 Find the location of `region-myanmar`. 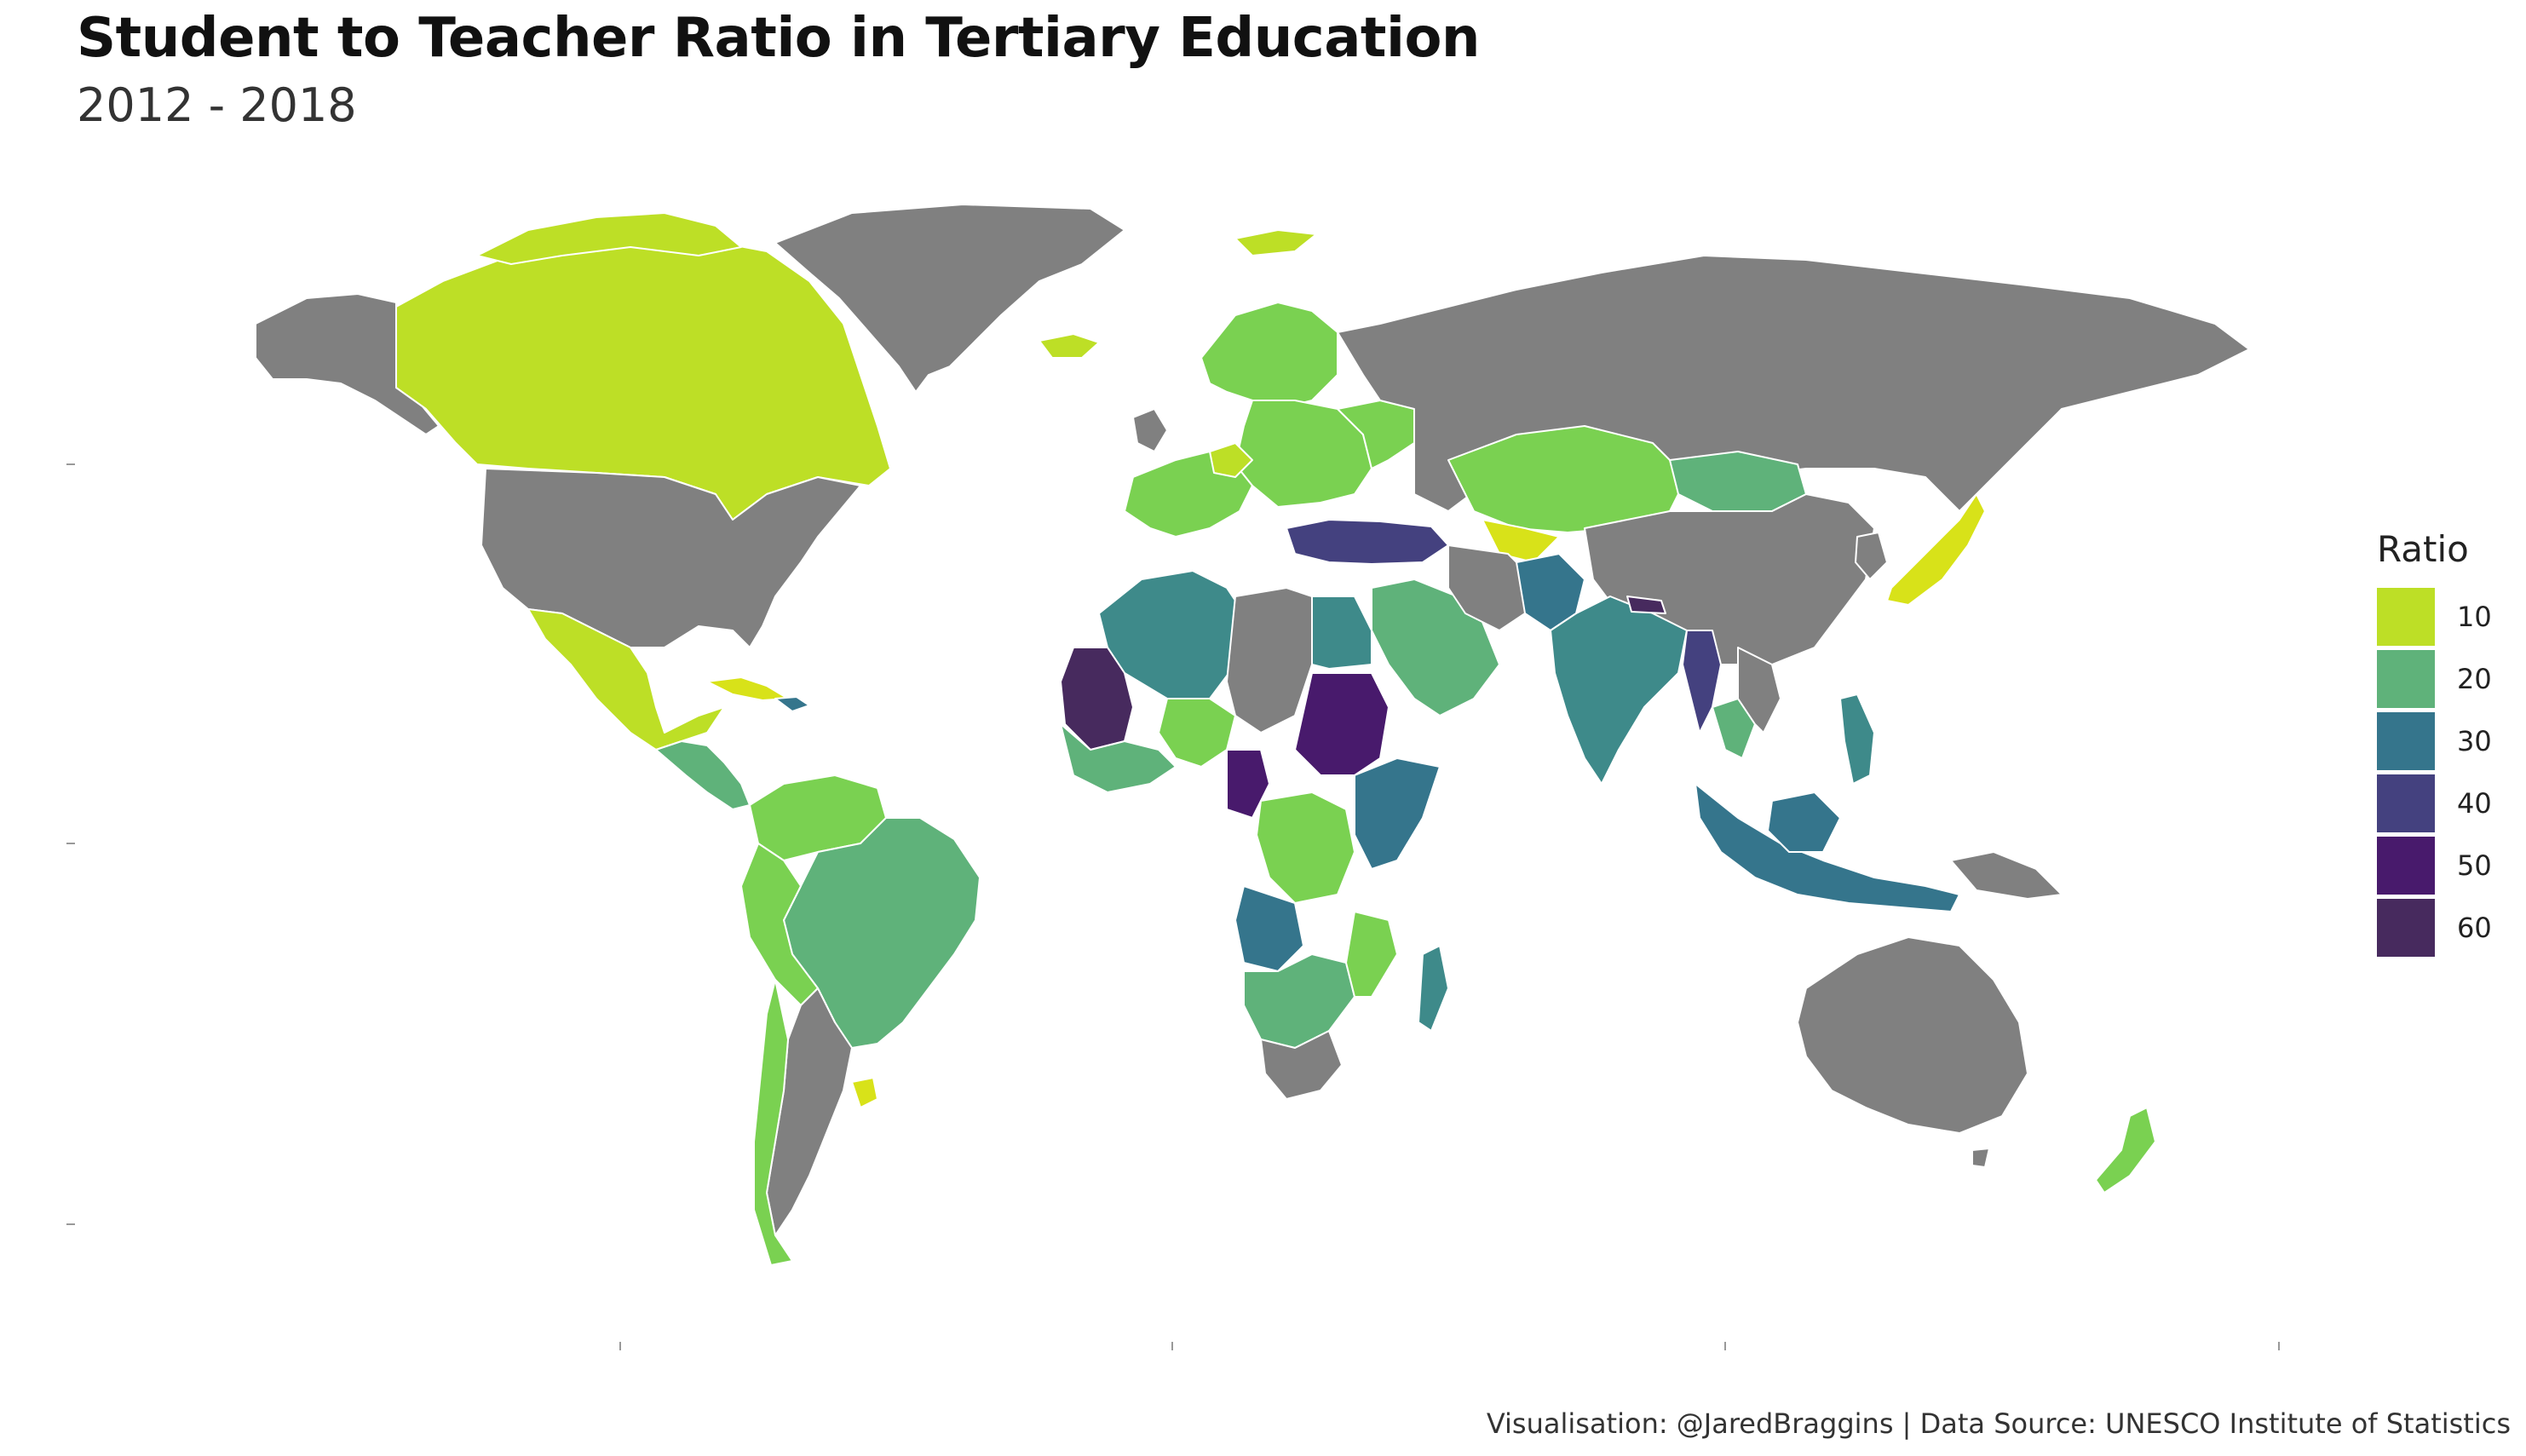

region-myanmar is located at coordinates (1702, 682).